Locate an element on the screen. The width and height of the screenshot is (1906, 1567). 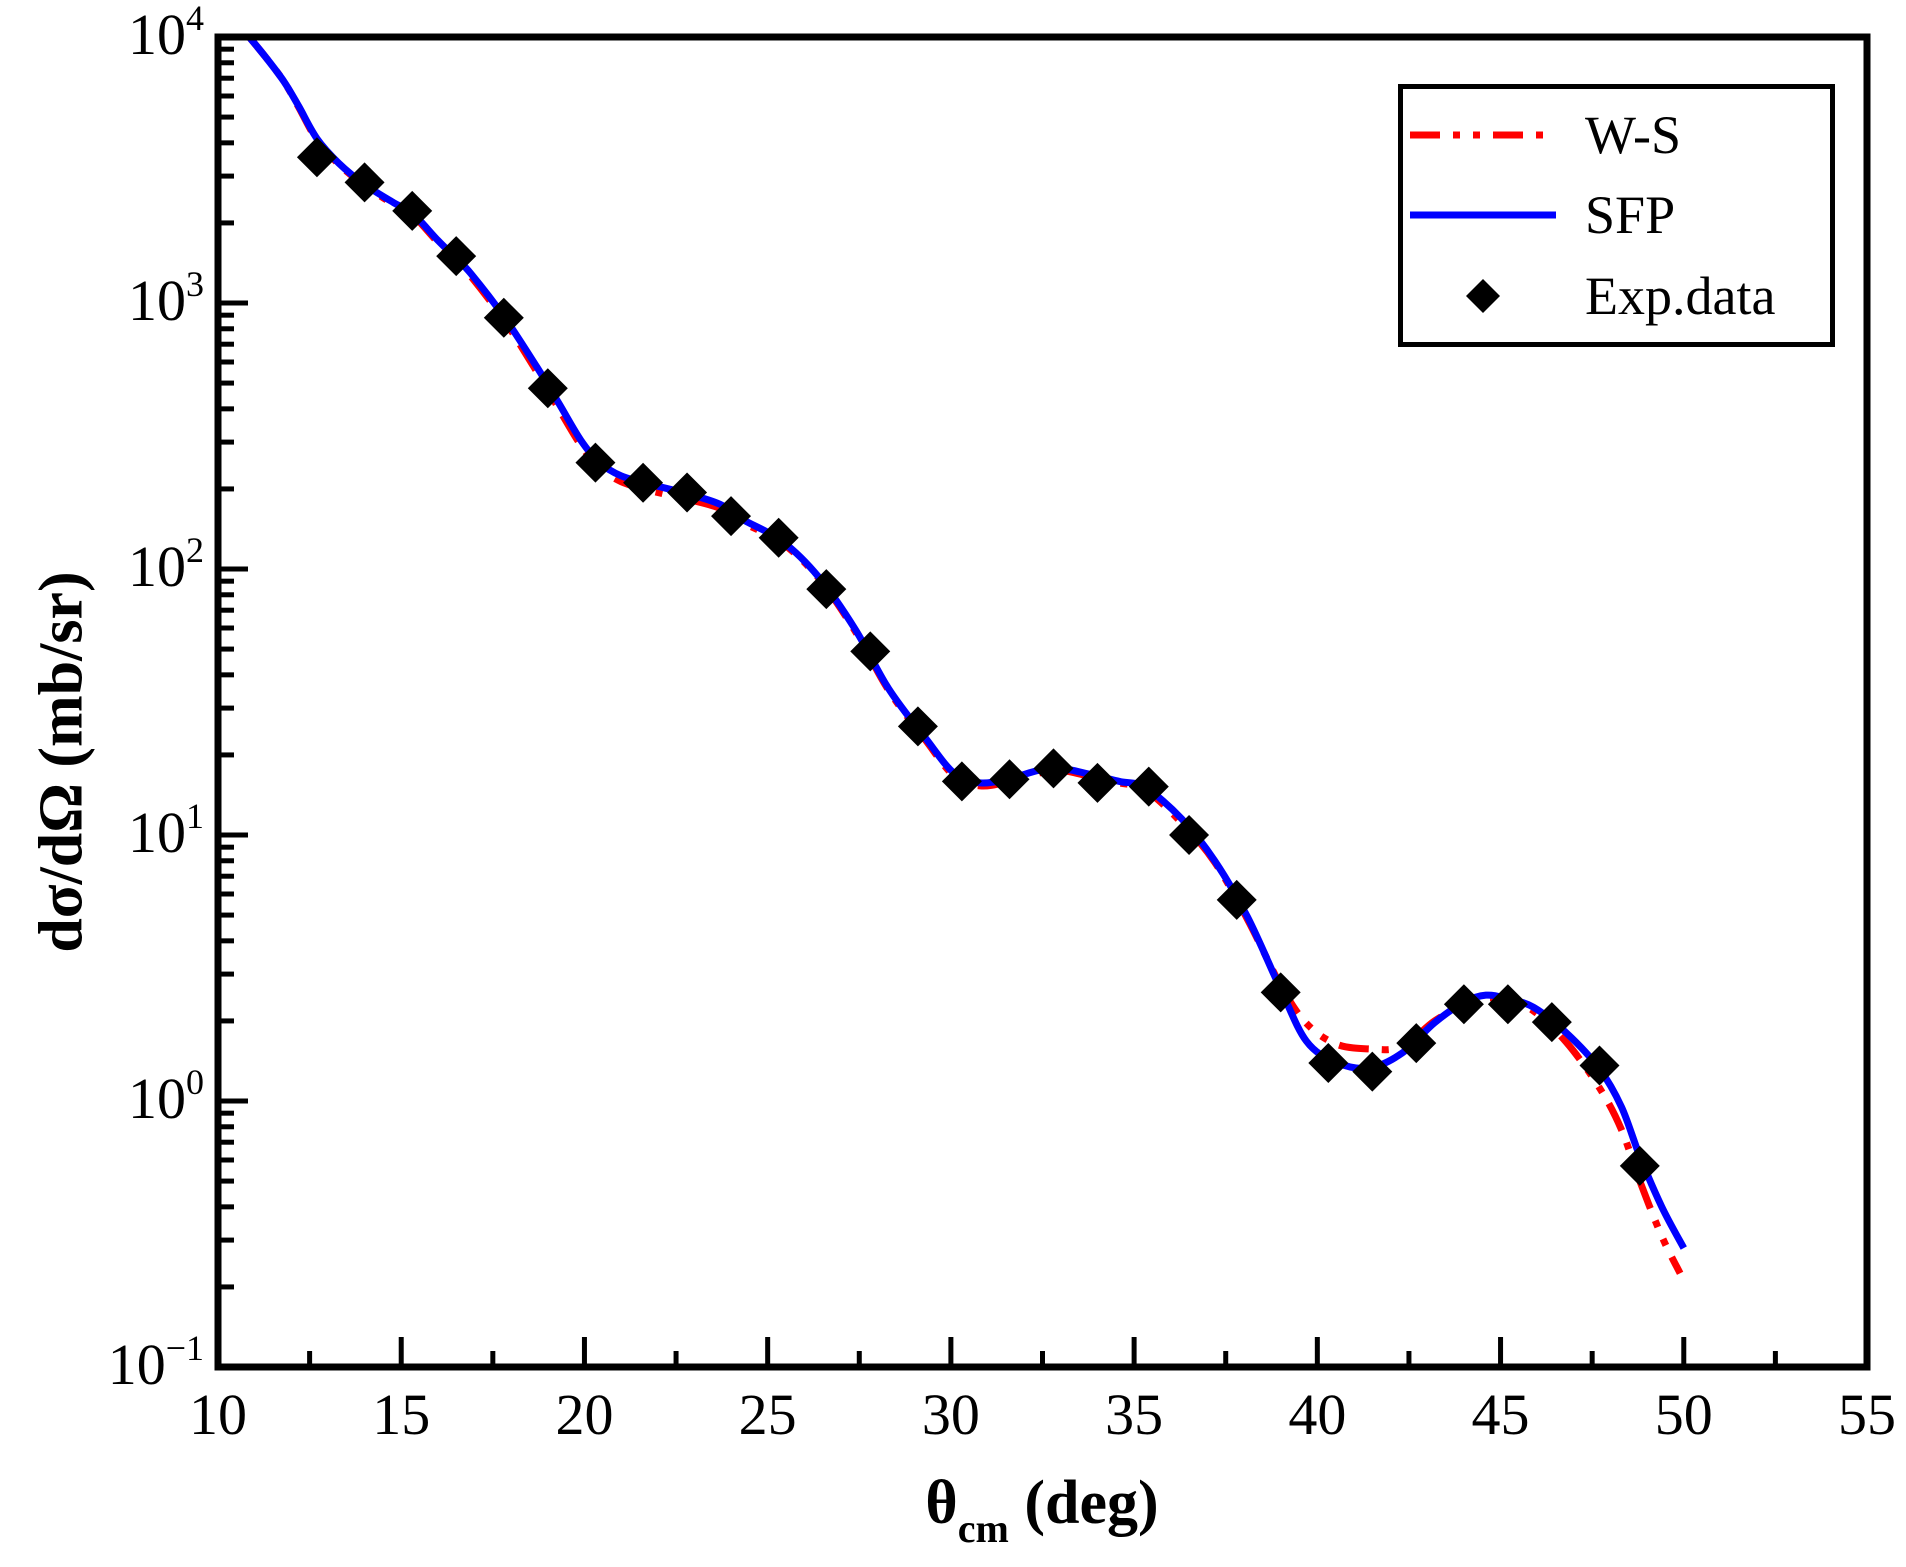
legend-row-sfp: SFP is located at coordinates (1616, 215).